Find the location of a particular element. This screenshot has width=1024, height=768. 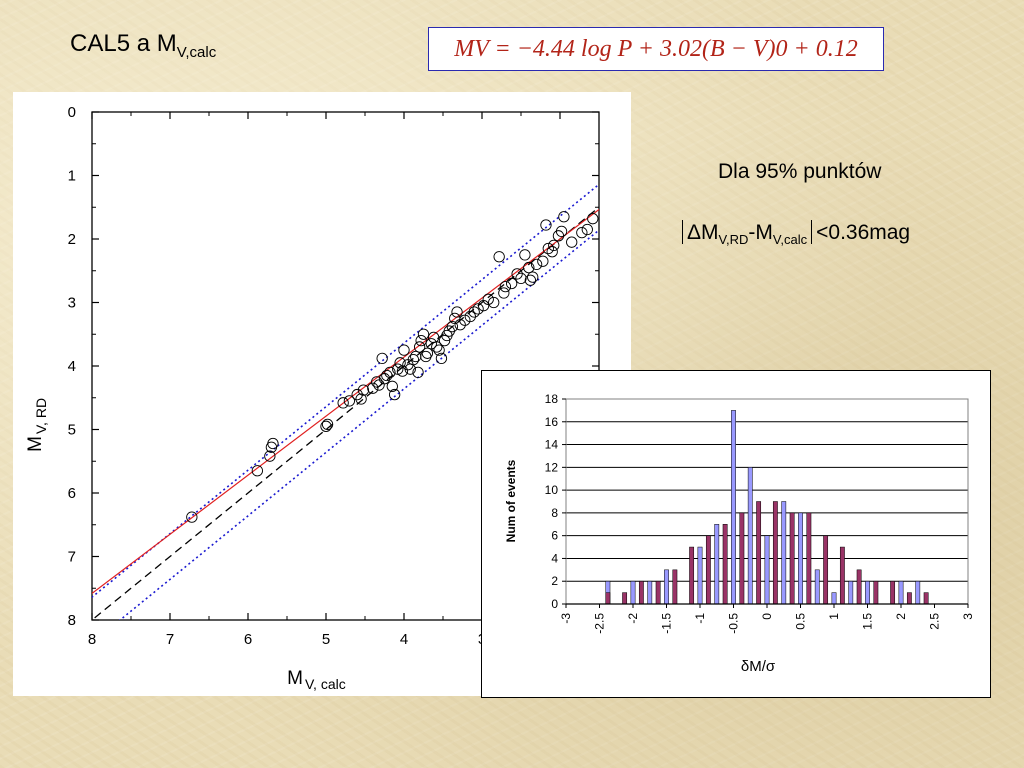

y-tick-label: 8 is located at coordinates (72, 620).